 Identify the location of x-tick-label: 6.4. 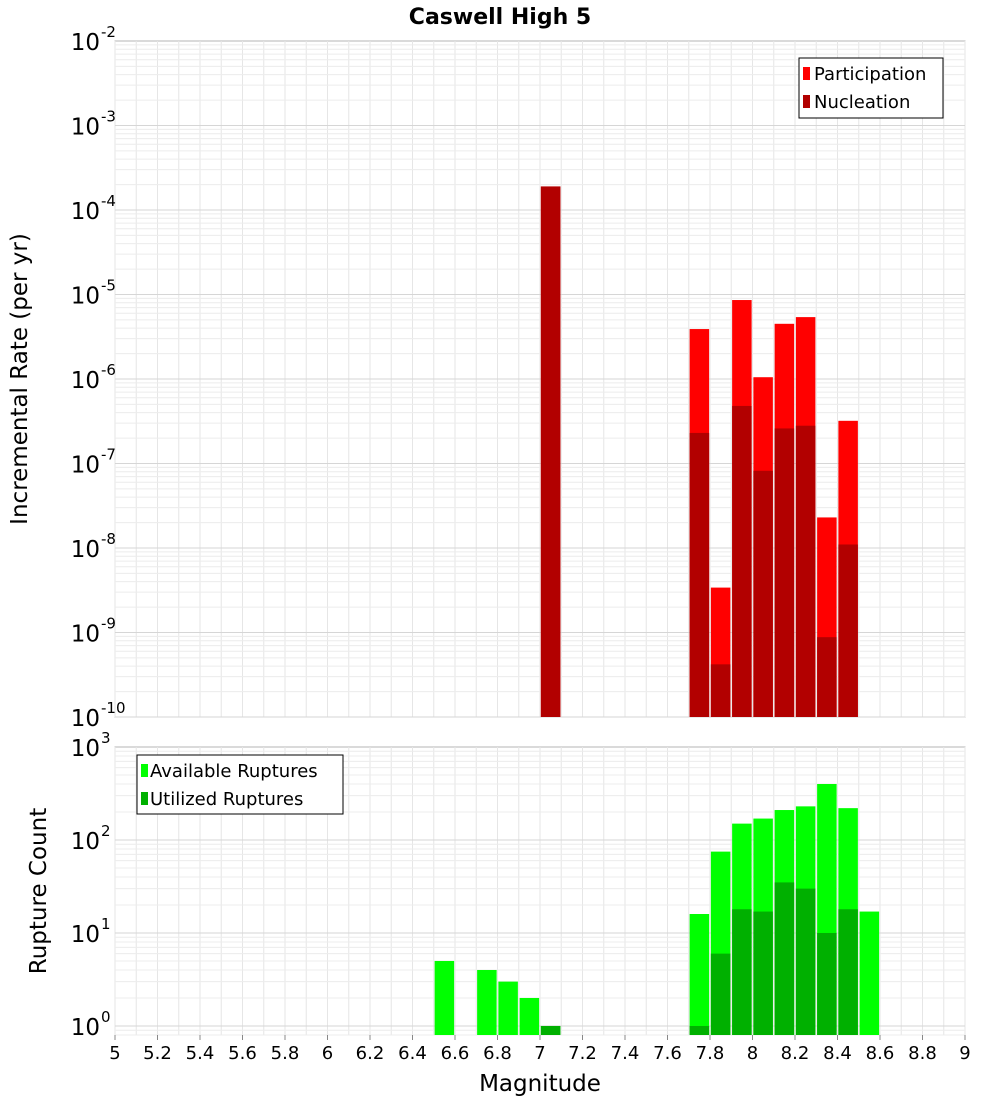
(412, 1053).